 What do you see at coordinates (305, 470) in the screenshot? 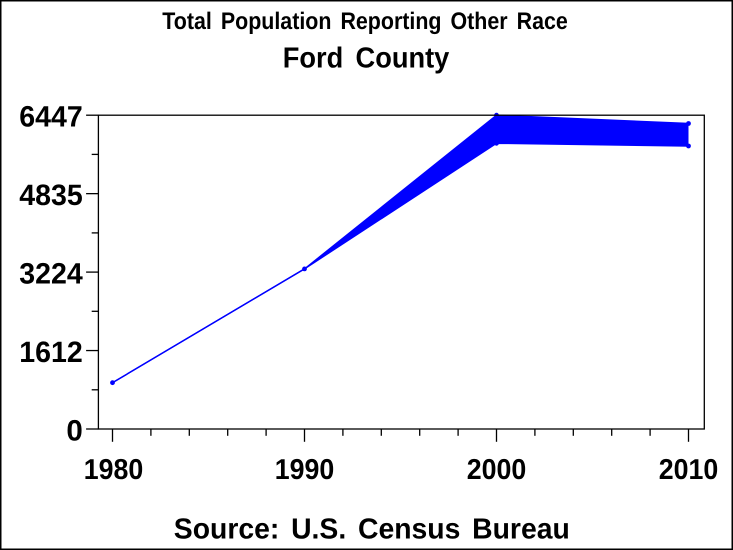
I see `svg-text: 1990` at bounding box center [305, 470].